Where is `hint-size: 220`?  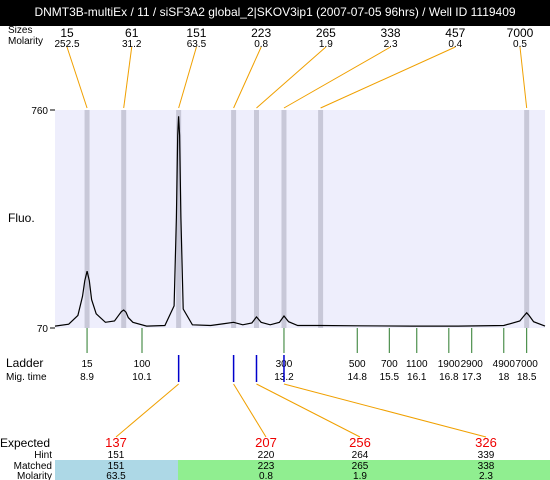
hint-size: 220 is located at coordinates (266, 455).